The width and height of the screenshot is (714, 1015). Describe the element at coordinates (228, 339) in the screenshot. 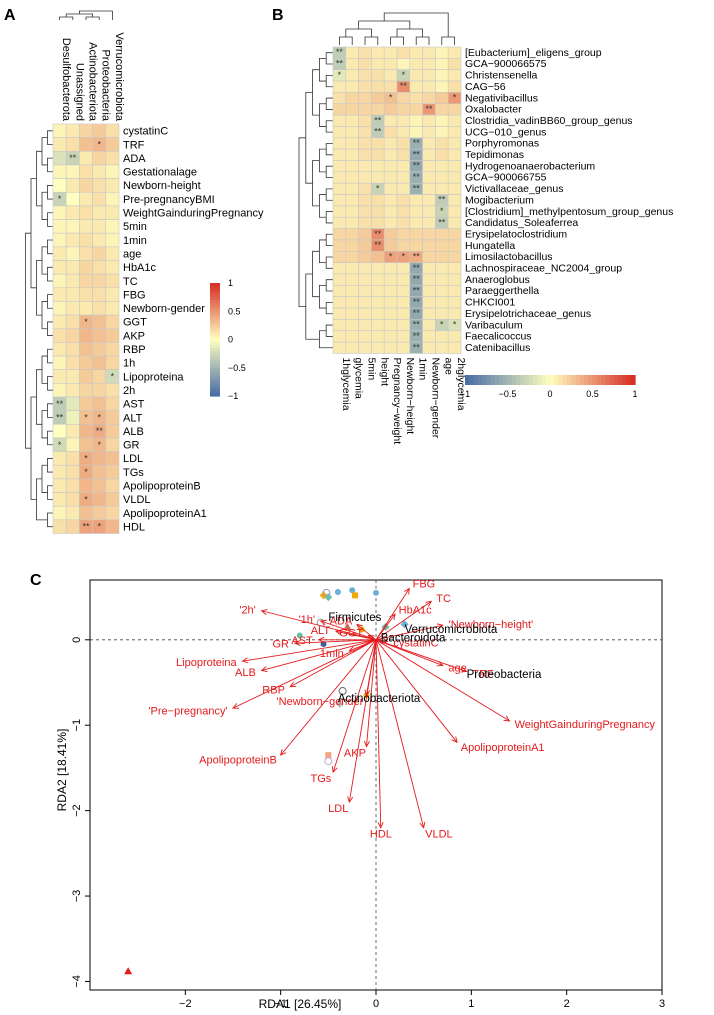

I see `colorbar-a: 1 0.5 0 −0.5 −1` at that location.